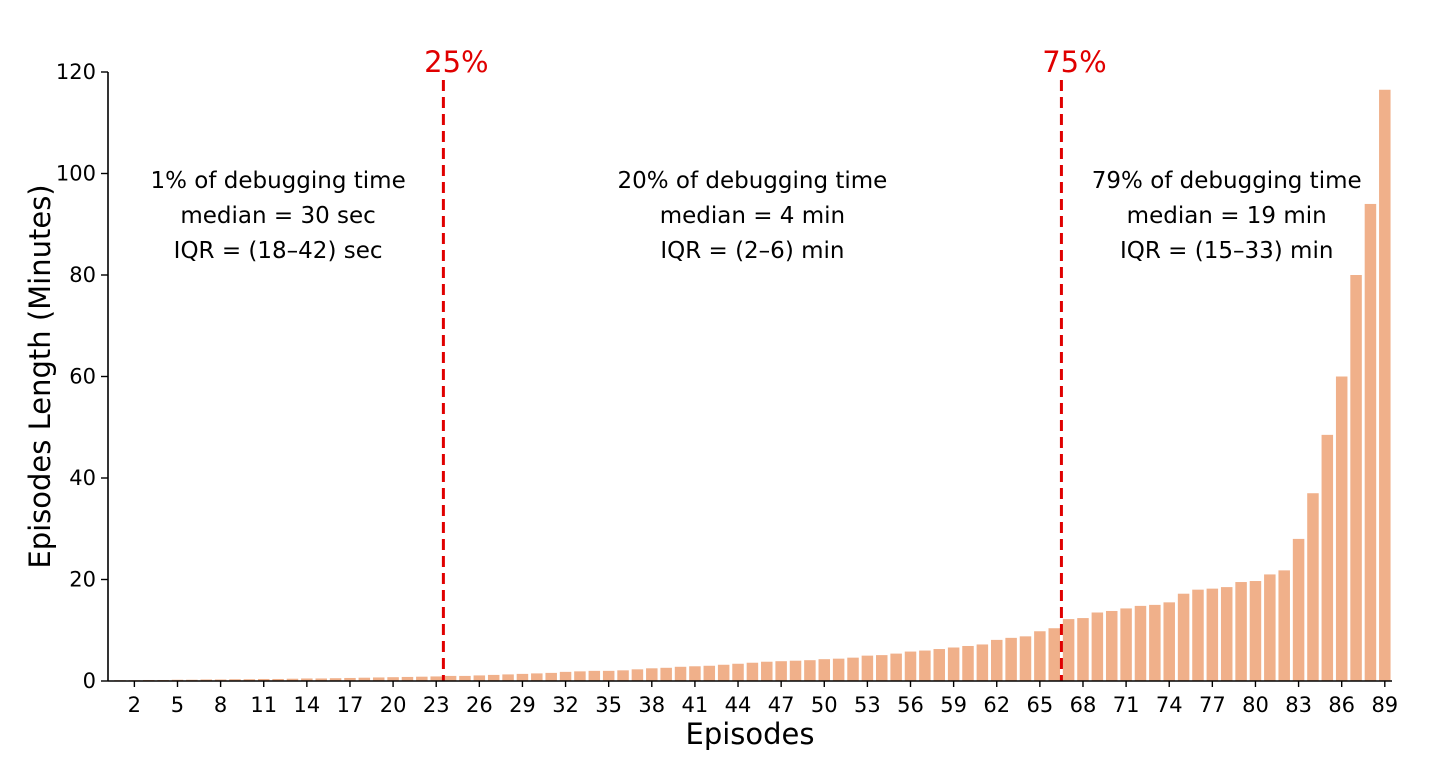  What do you see at coordinates (1226, 251) in the screenshot?
I see `region-annotation-line: IQR = (15–33) min` at bounding box center [1226, 251].